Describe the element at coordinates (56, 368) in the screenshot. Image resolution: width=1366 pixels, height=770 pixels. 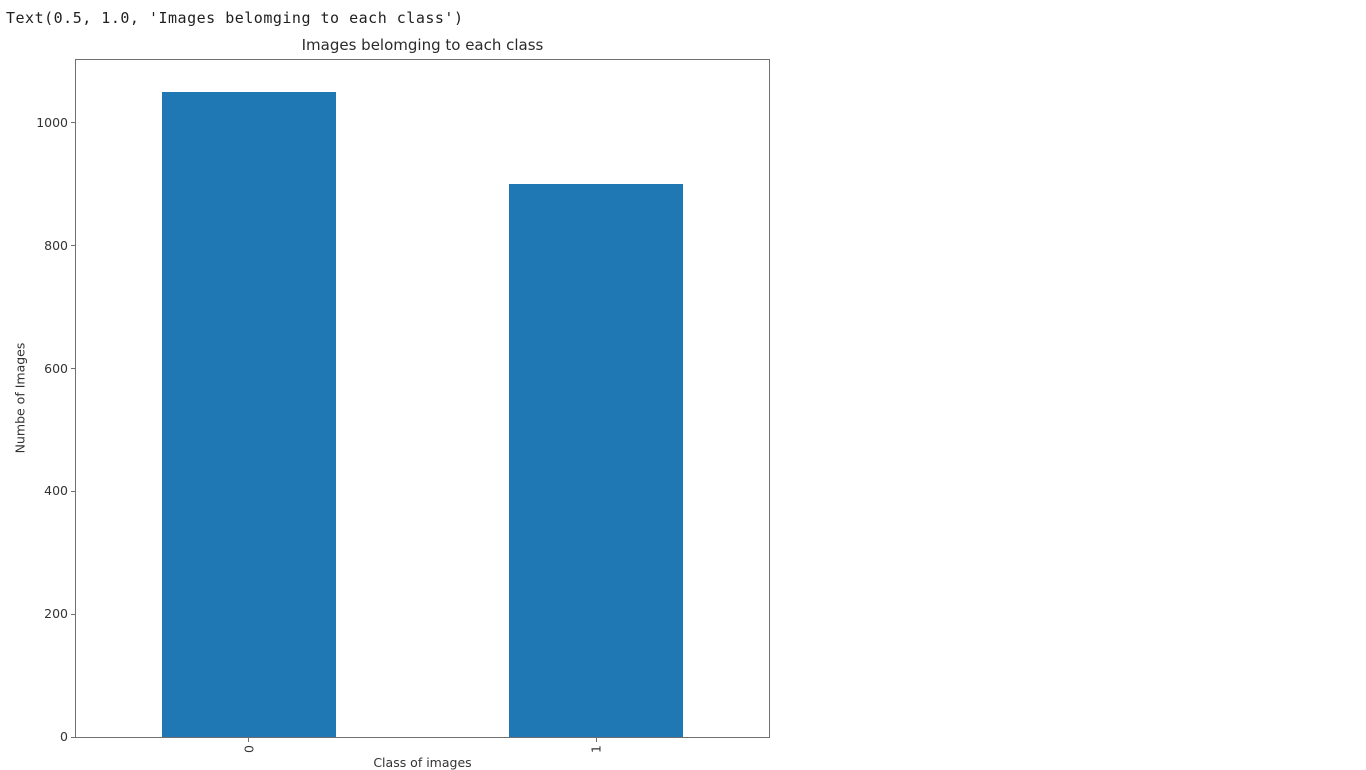
I see `y-tick-label: 600` at that location.